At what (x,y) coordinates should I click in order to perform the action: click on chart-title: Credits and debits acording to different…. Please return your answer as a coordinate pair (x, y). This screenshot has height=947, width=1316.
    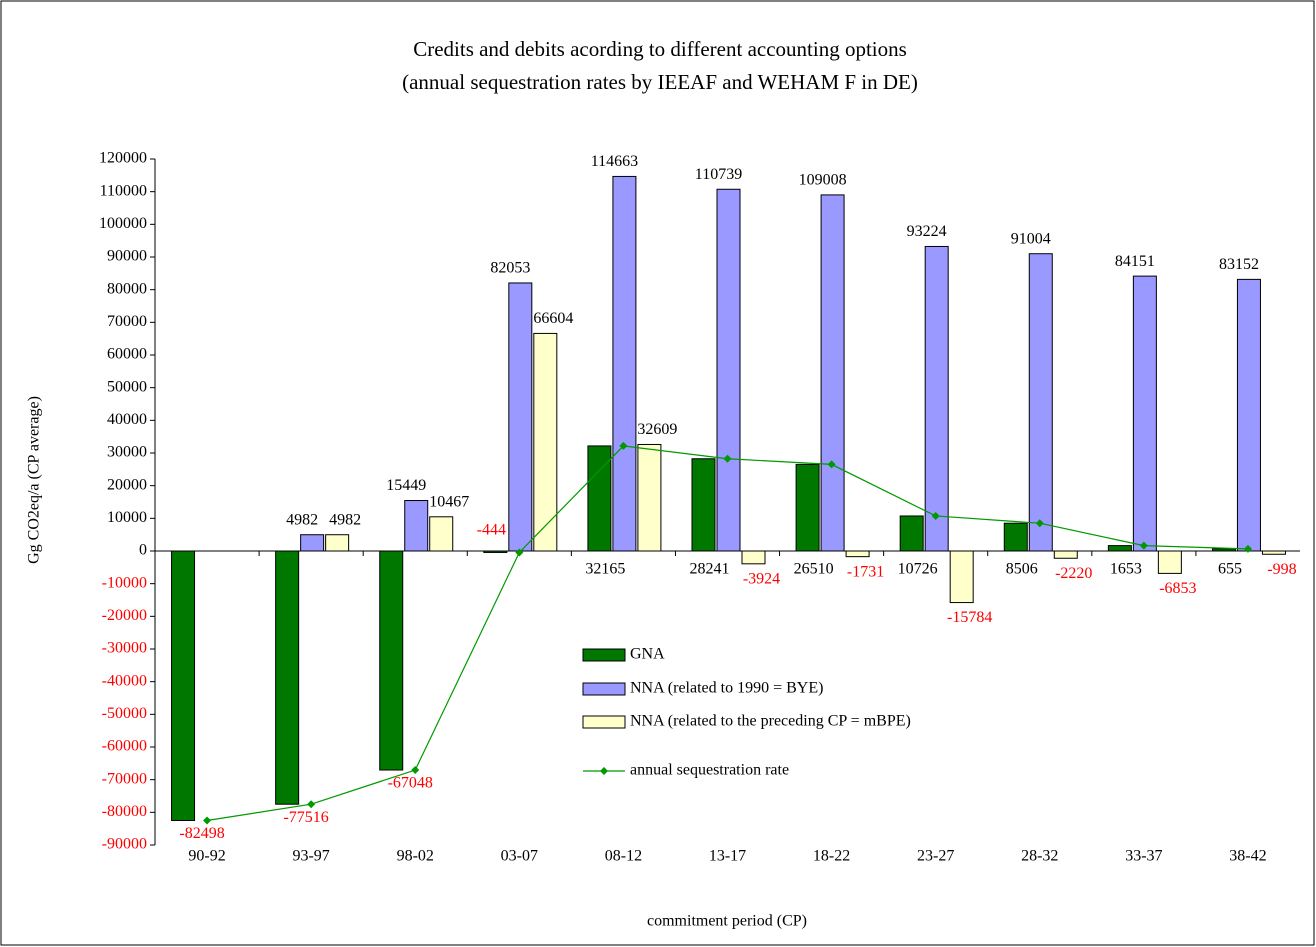
    Looking at the image, I should click on (660, 49).